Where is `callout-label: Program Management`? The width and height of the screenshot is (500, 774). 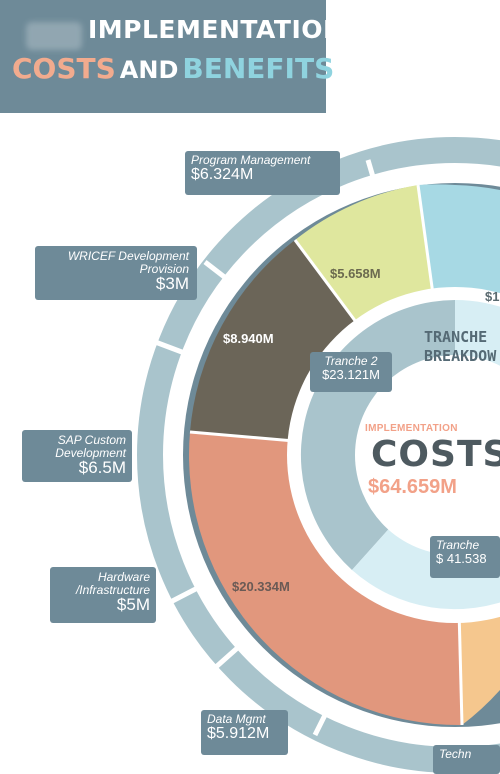
callout-label: Program Management is located at coordinates (251, 160).